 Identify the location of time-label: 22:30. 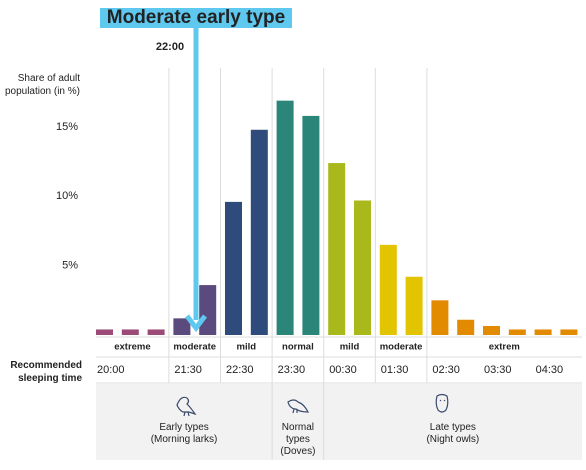
(240, 370).